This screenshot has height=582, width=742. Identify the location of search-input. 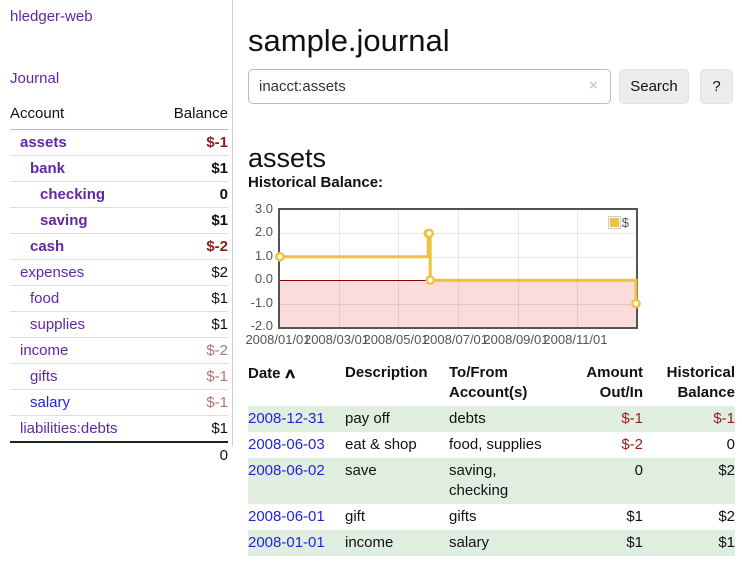
(429, 86).